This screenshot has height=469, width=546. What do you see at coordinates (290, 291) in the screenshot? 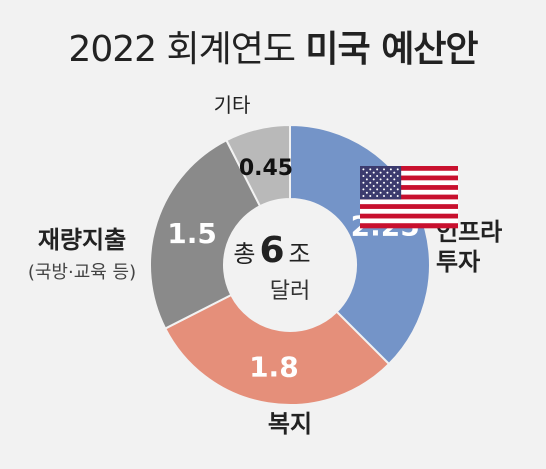
I see `center-unit: 달러` at bounding box center [290, 291].